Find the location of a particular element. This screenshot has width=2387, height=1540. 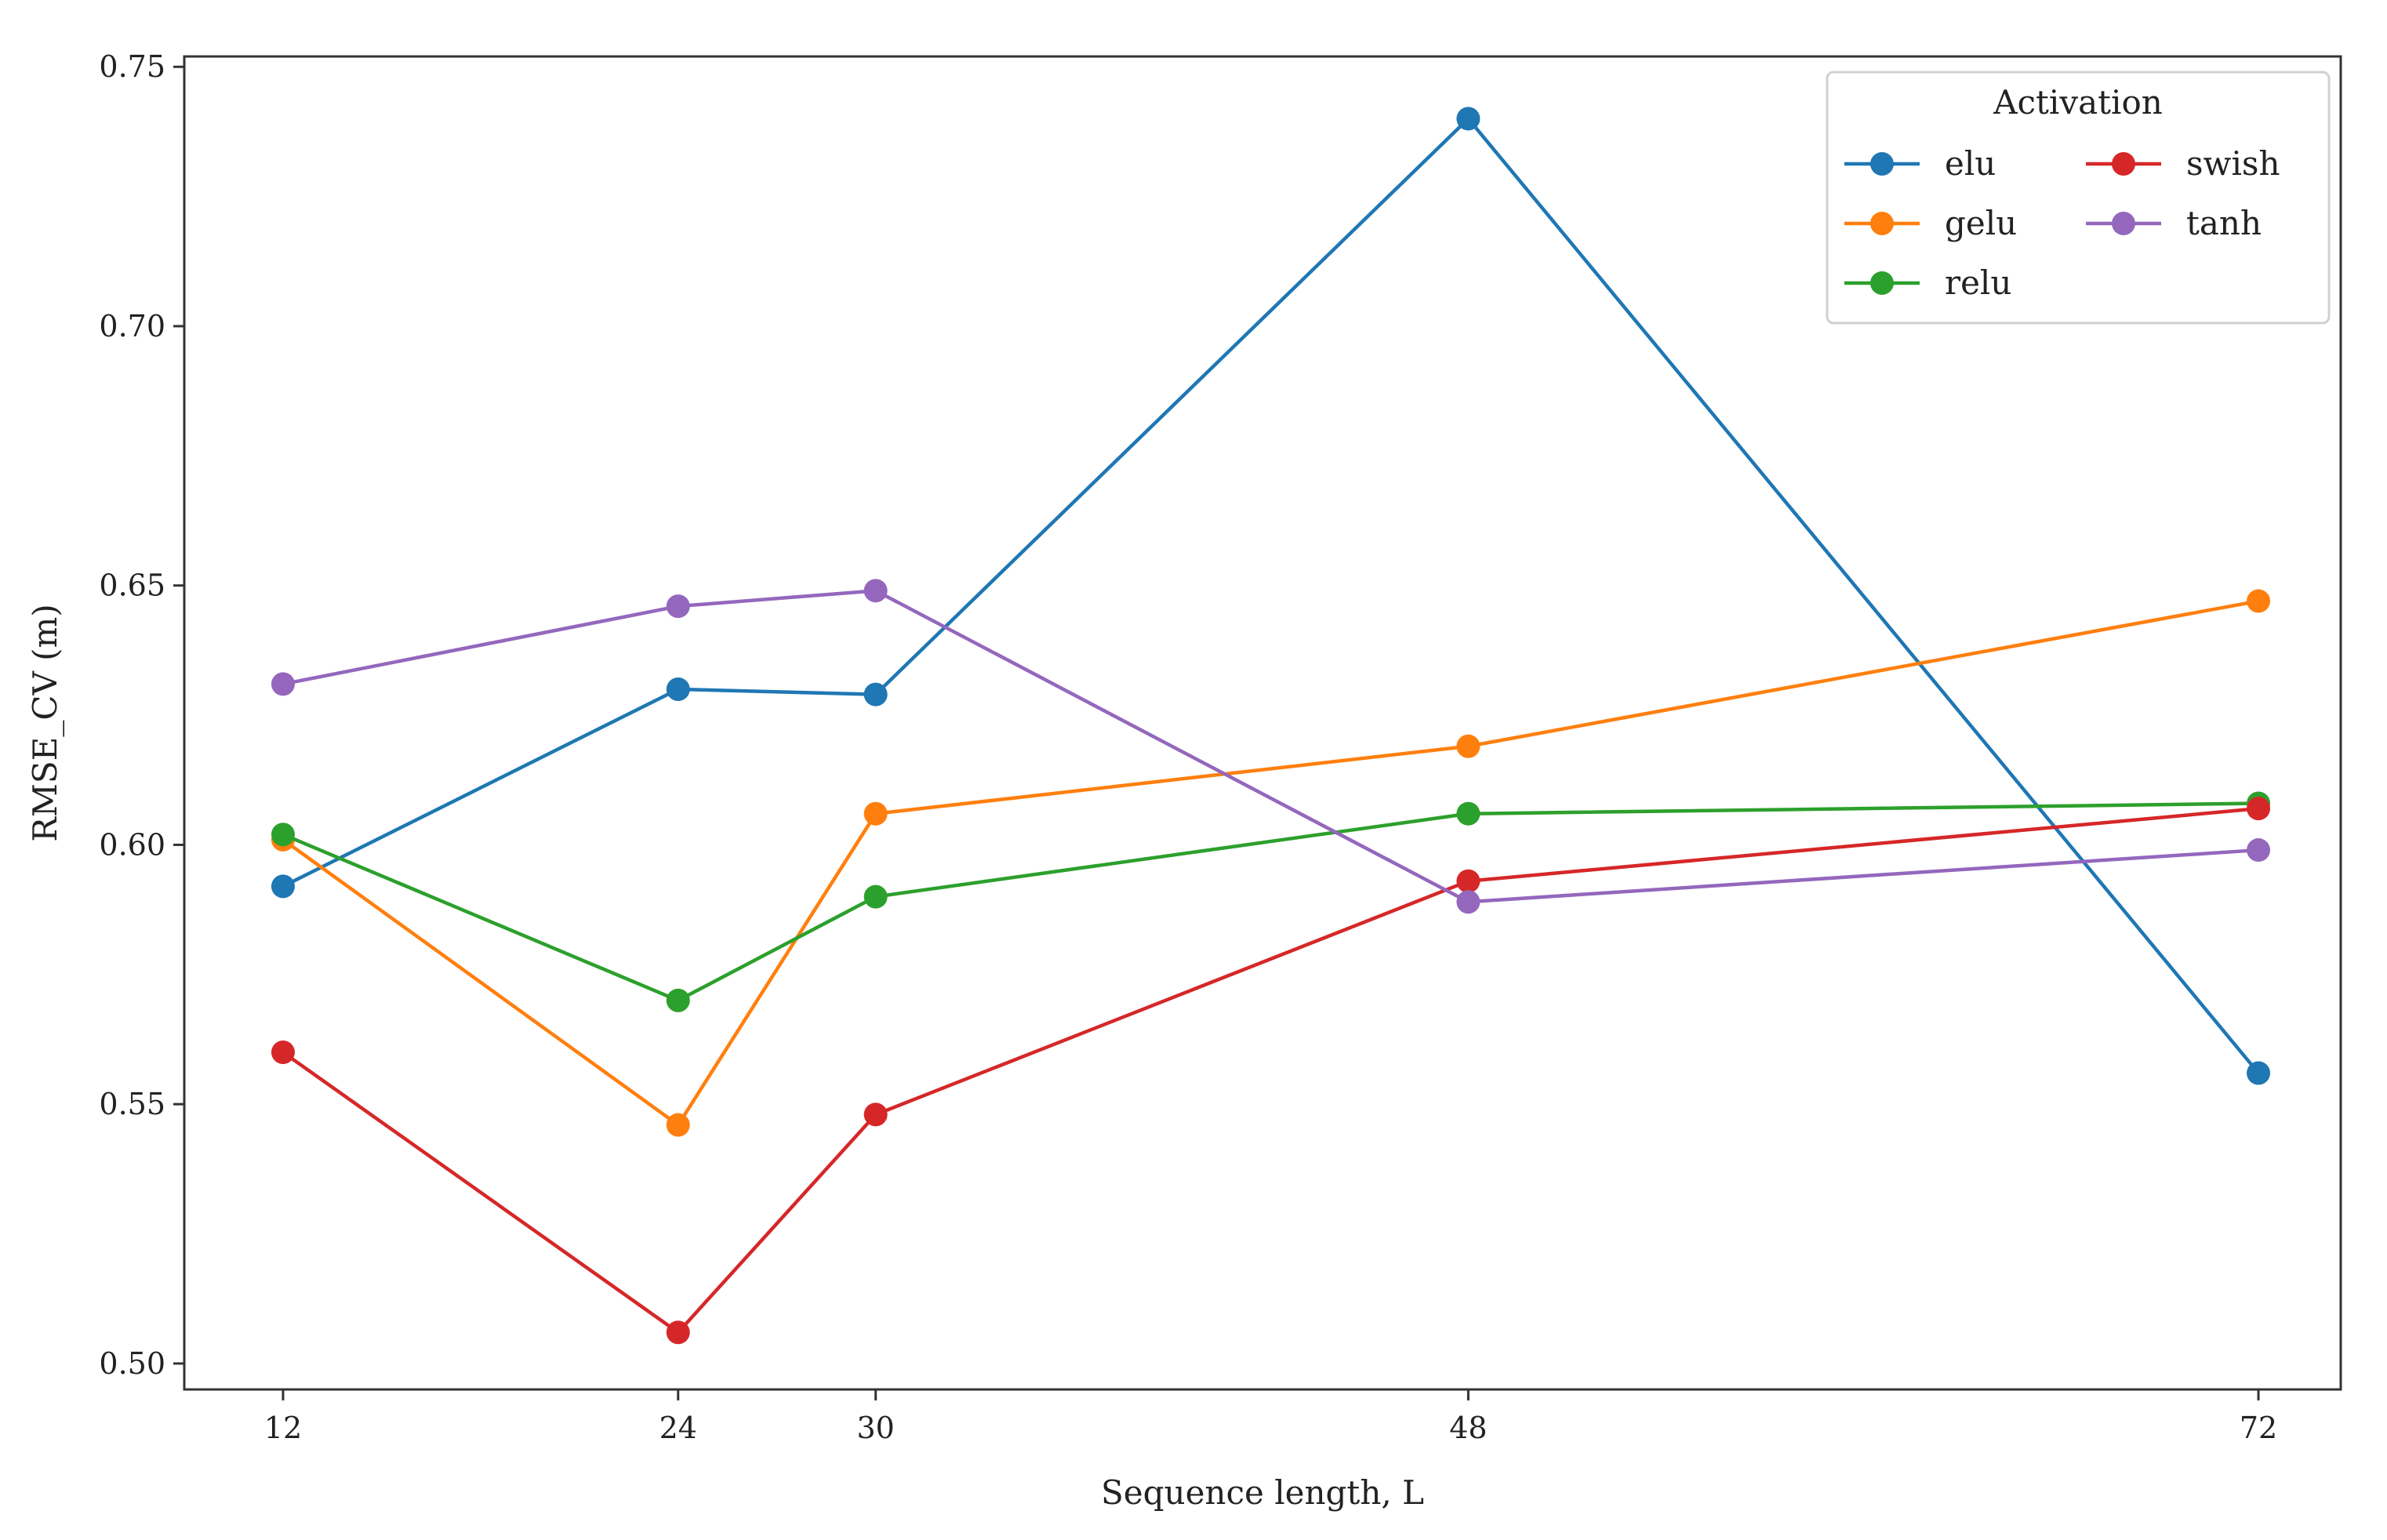

legend-label: relu is located at coordinates (1978, 282).